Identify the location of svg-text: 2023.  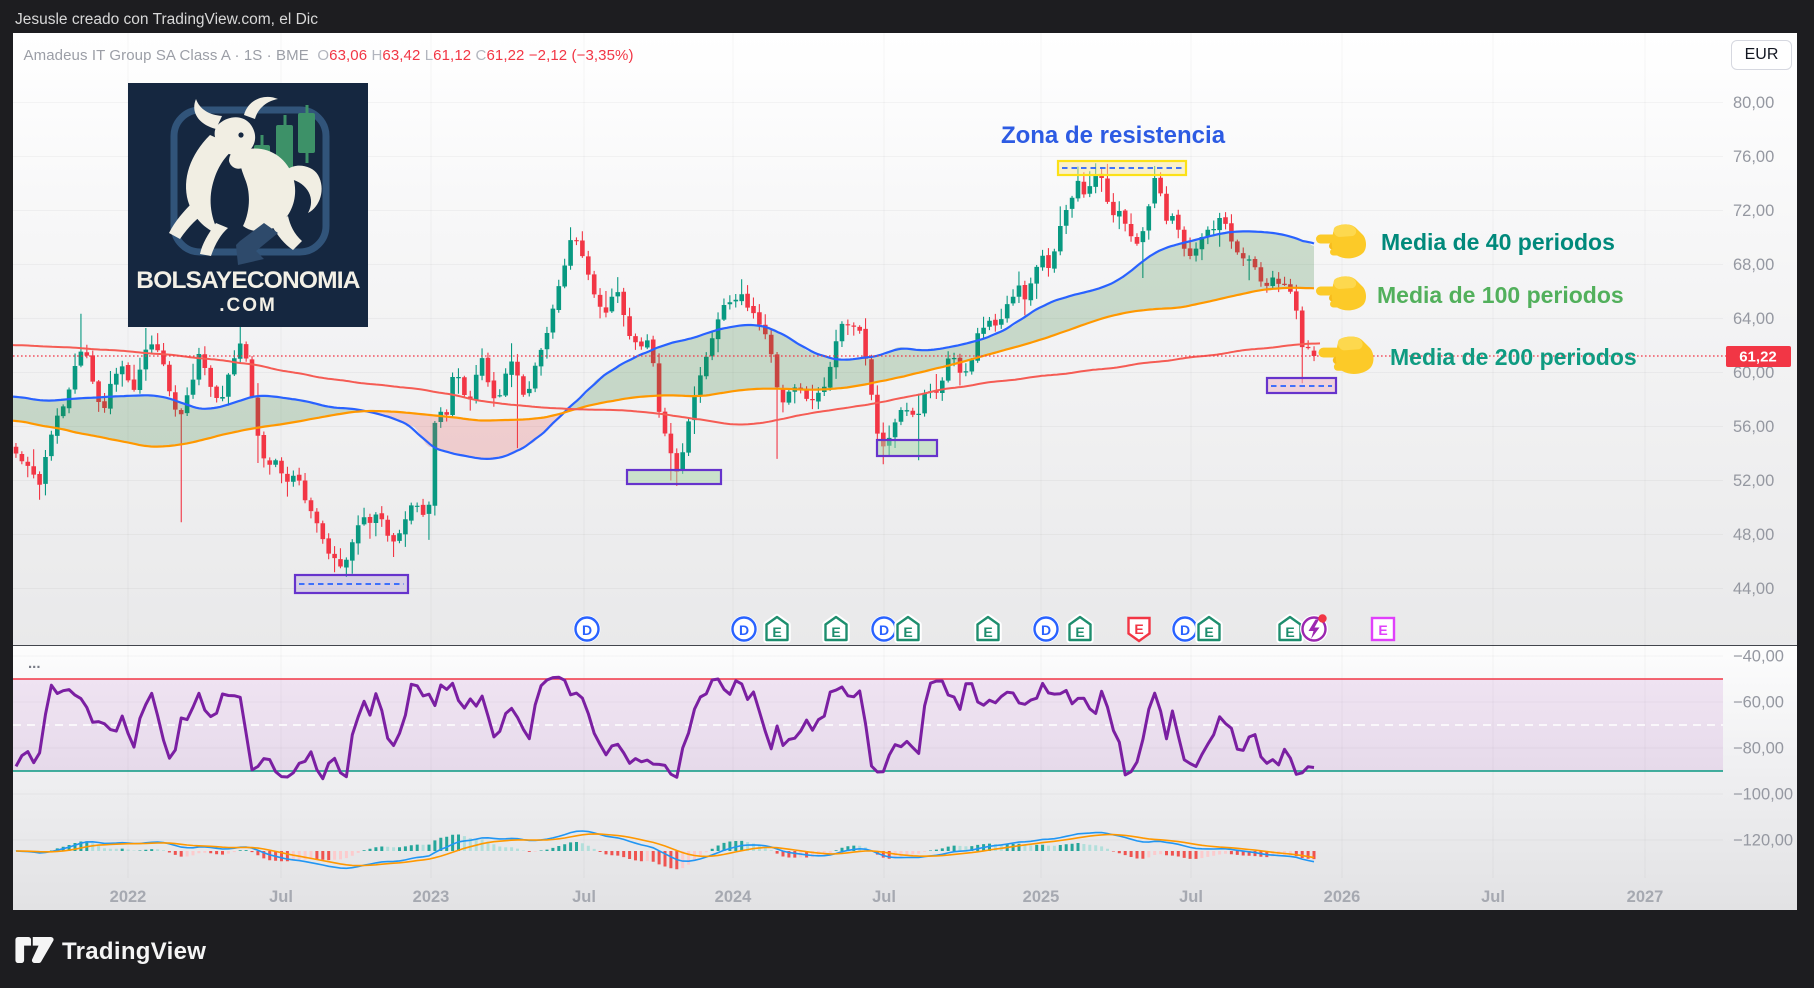
(431, 897).